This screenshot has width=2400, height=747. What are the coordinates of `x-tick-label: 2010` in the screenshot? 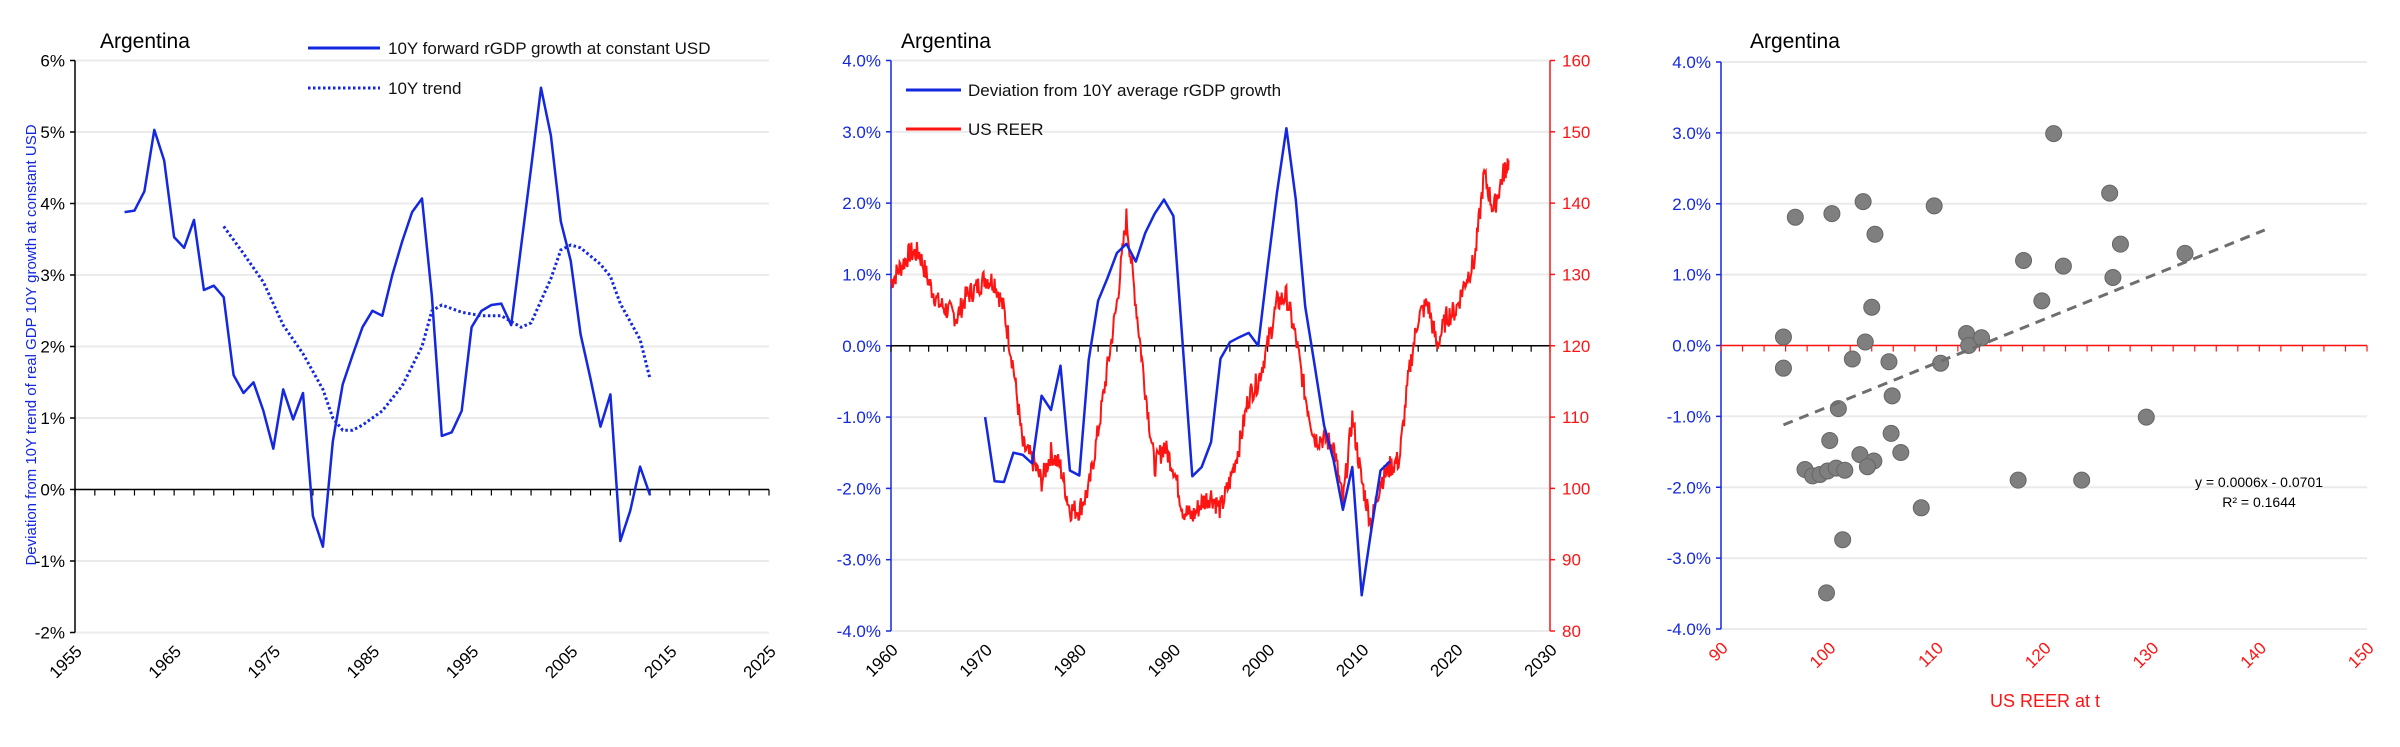 It's located at (1352, 660).